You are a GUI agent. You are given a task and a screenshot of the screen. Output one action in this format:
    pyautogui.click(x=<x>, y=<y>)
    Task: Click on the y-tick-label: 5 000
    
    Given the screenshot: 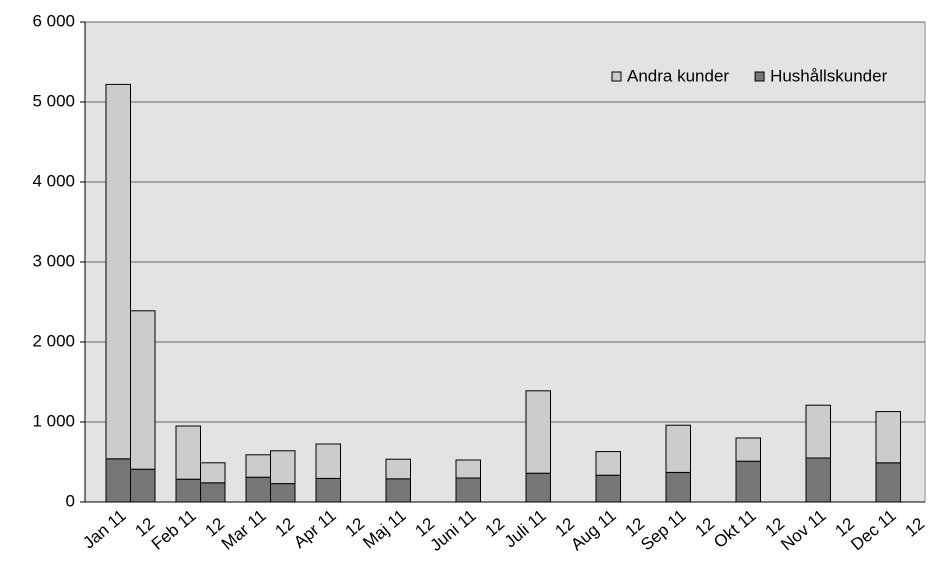 What is the action you would take?
    pyautogui.click(x=53, y=100)
    